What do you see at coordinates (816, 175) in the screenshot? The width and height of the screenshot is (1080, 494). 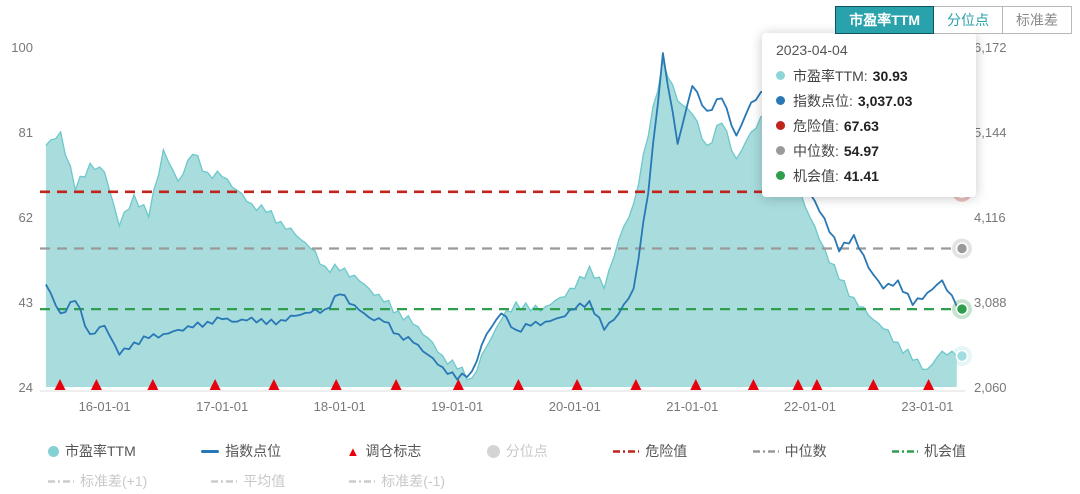 I see `tooltip-label: 机会值:` at bounding box center [816, 175].